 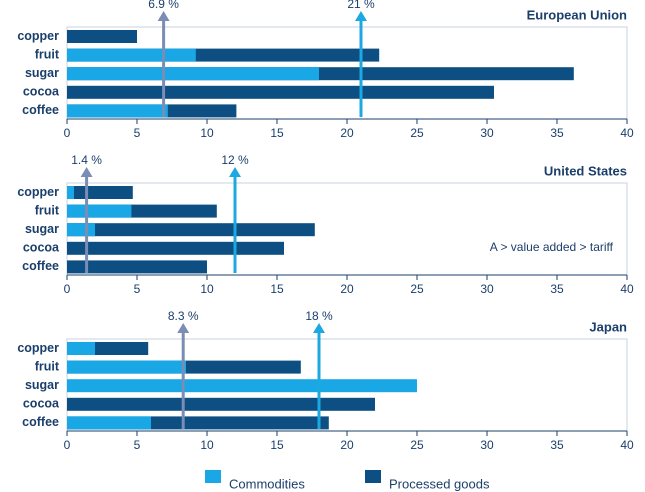 What do you see at coordinates (552, 247) in the screenshot?
I see `note: A > value added > tariff` at bounding box center [552, 247].